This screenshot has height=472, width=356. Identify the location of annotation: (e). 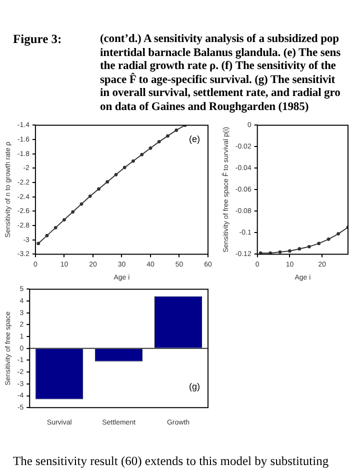
(194, 139).